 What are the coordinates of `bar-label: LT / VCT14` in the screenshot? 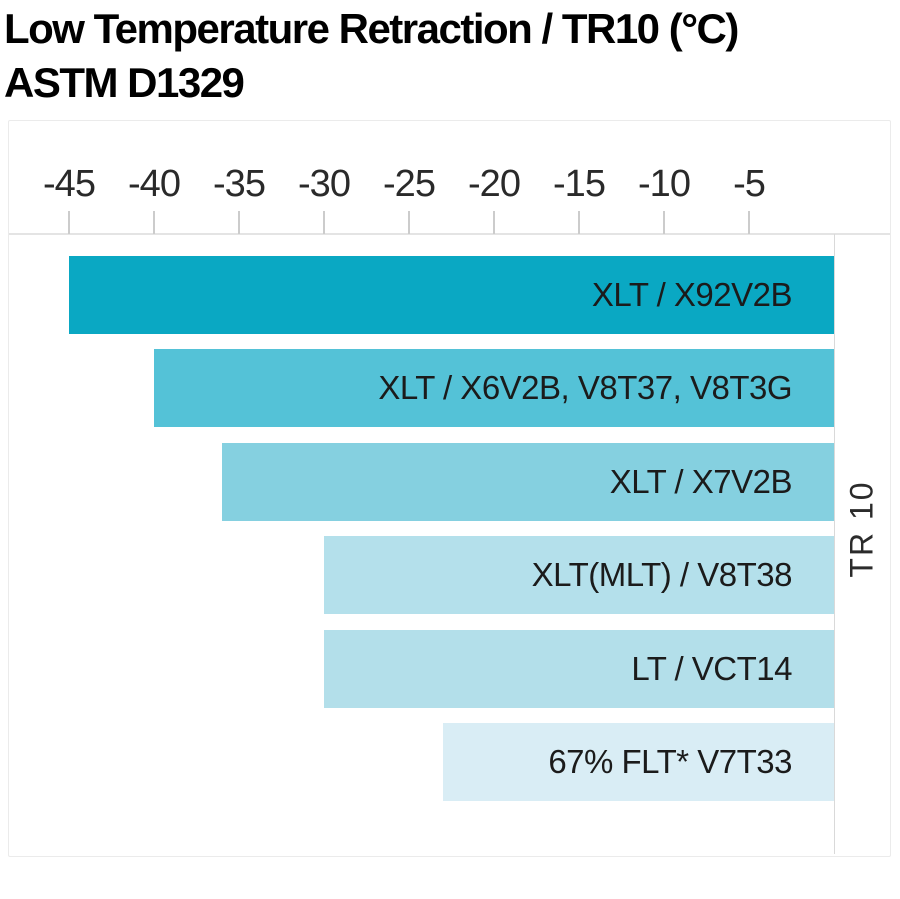 It's located at (711, 668).